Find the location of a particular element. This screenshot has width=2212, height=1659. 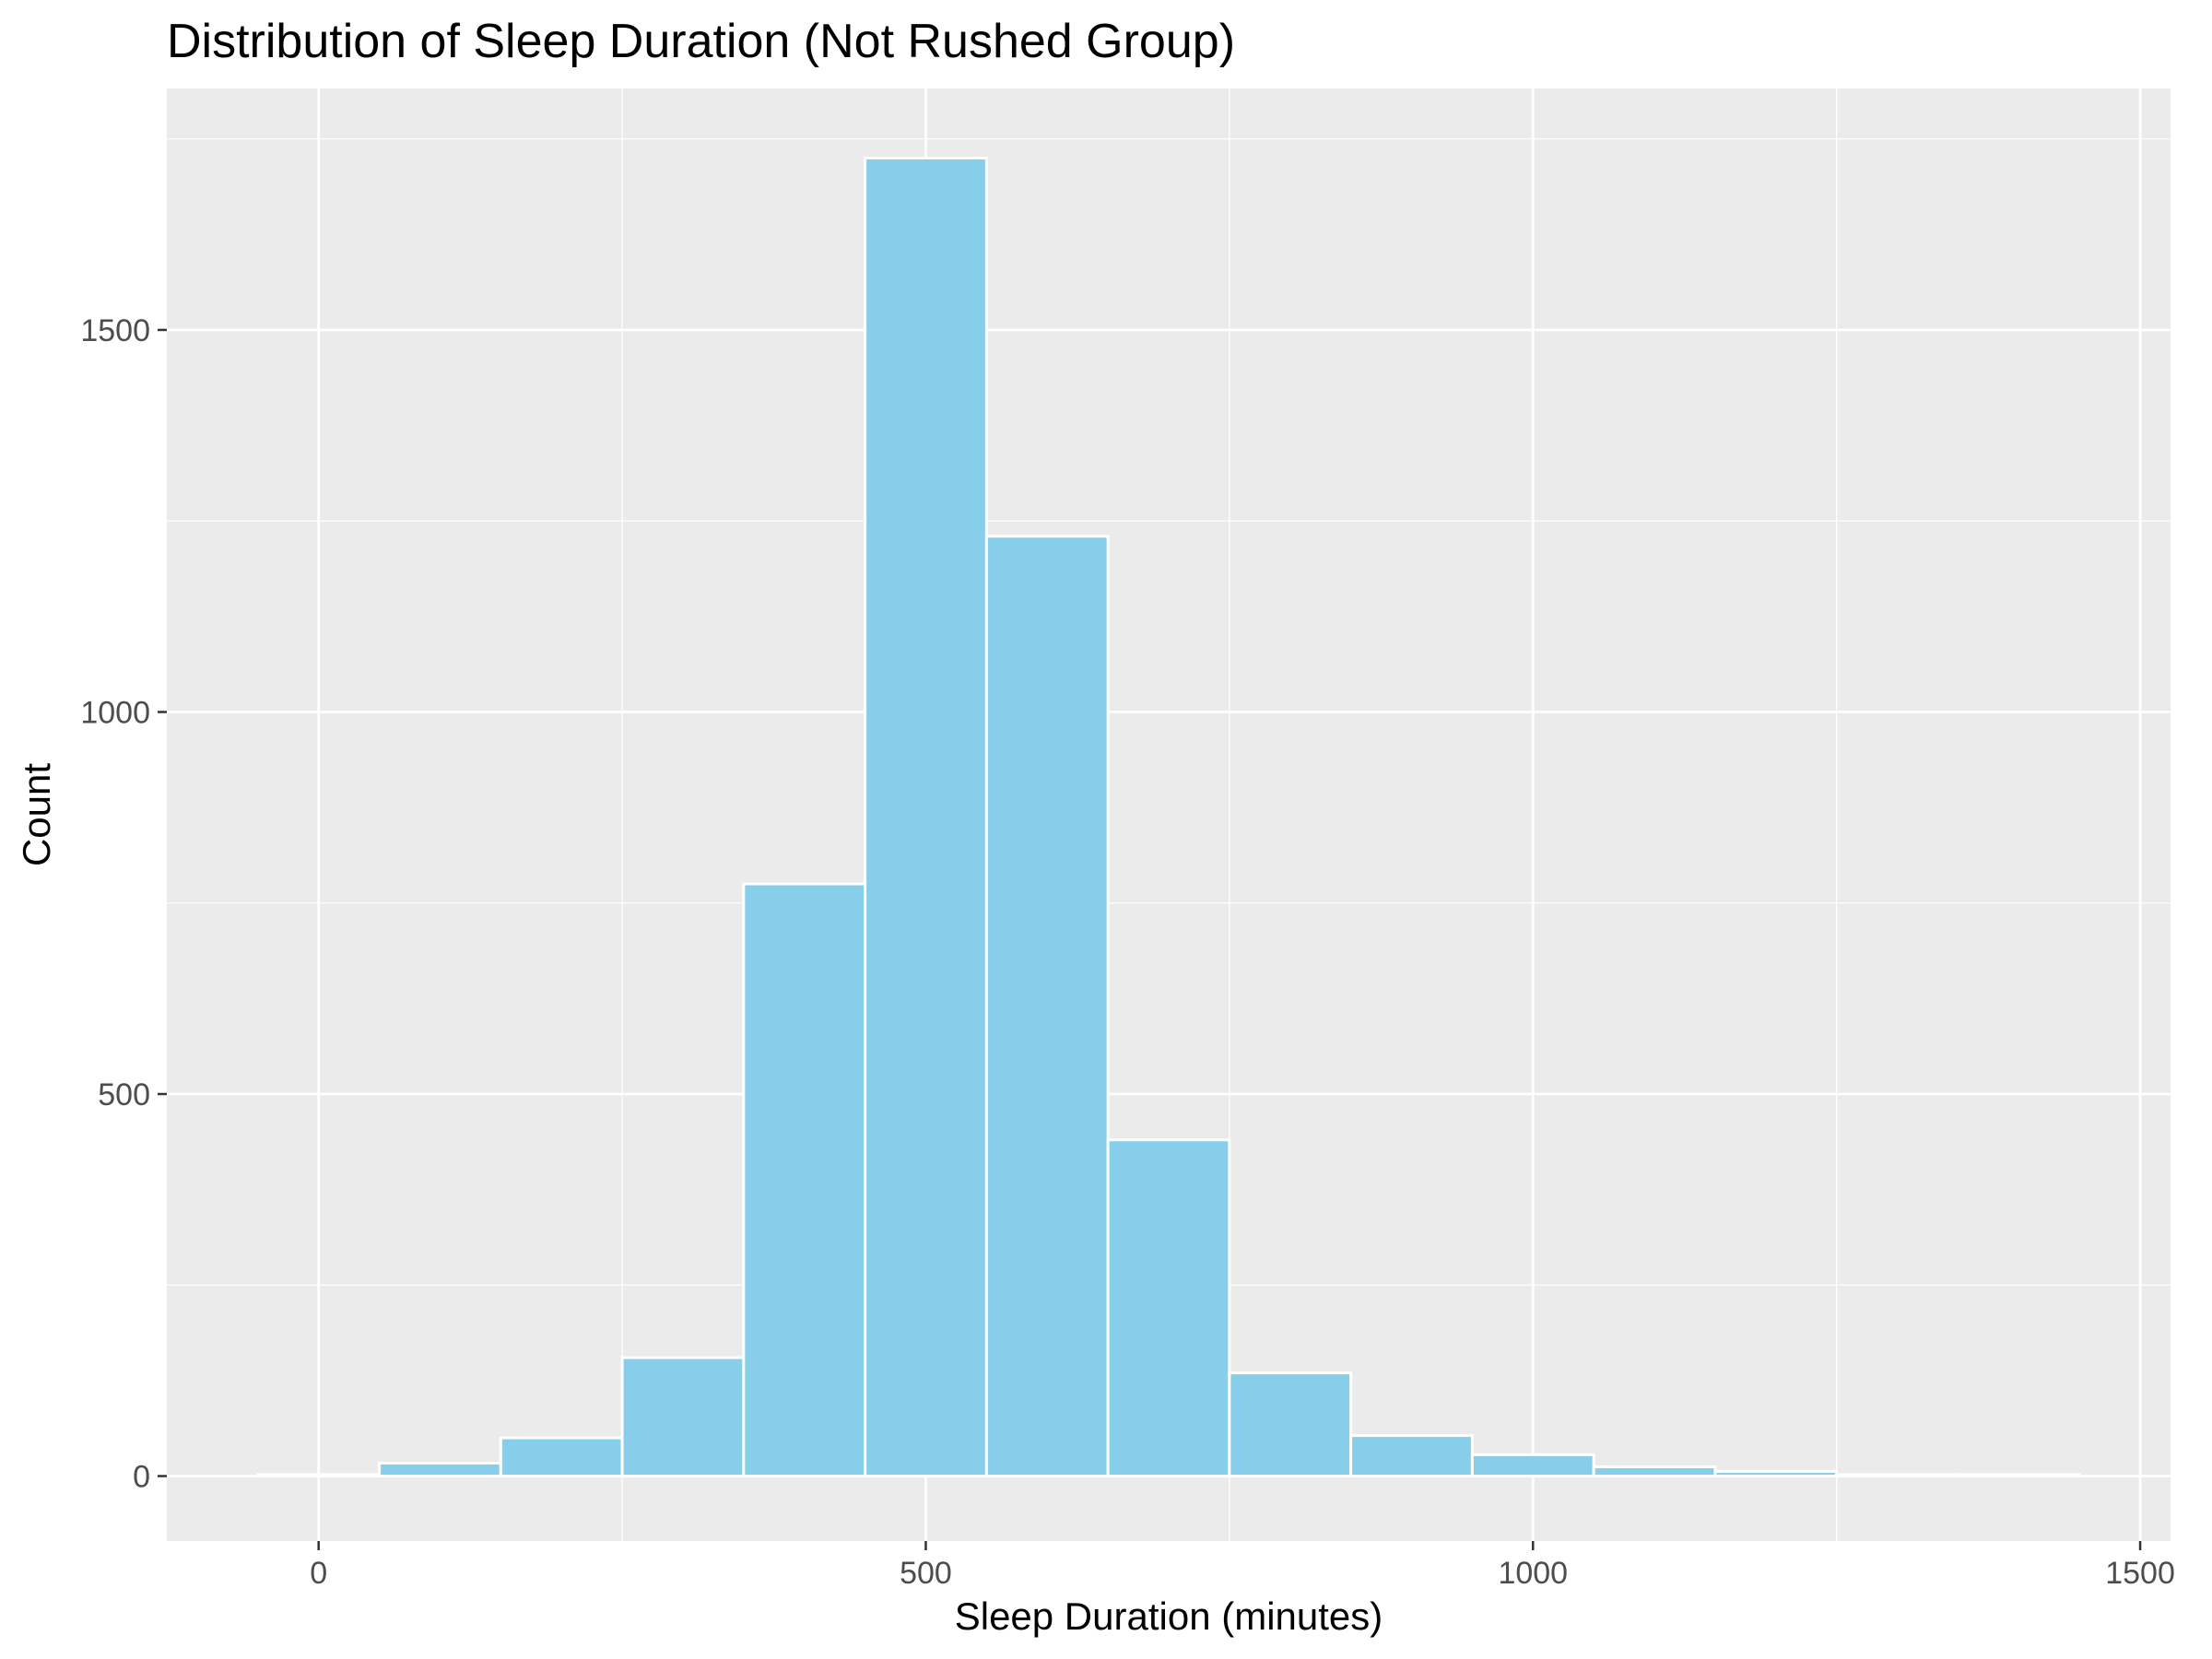

y-tick-label: 1000 is located at coordinates (115, 712).